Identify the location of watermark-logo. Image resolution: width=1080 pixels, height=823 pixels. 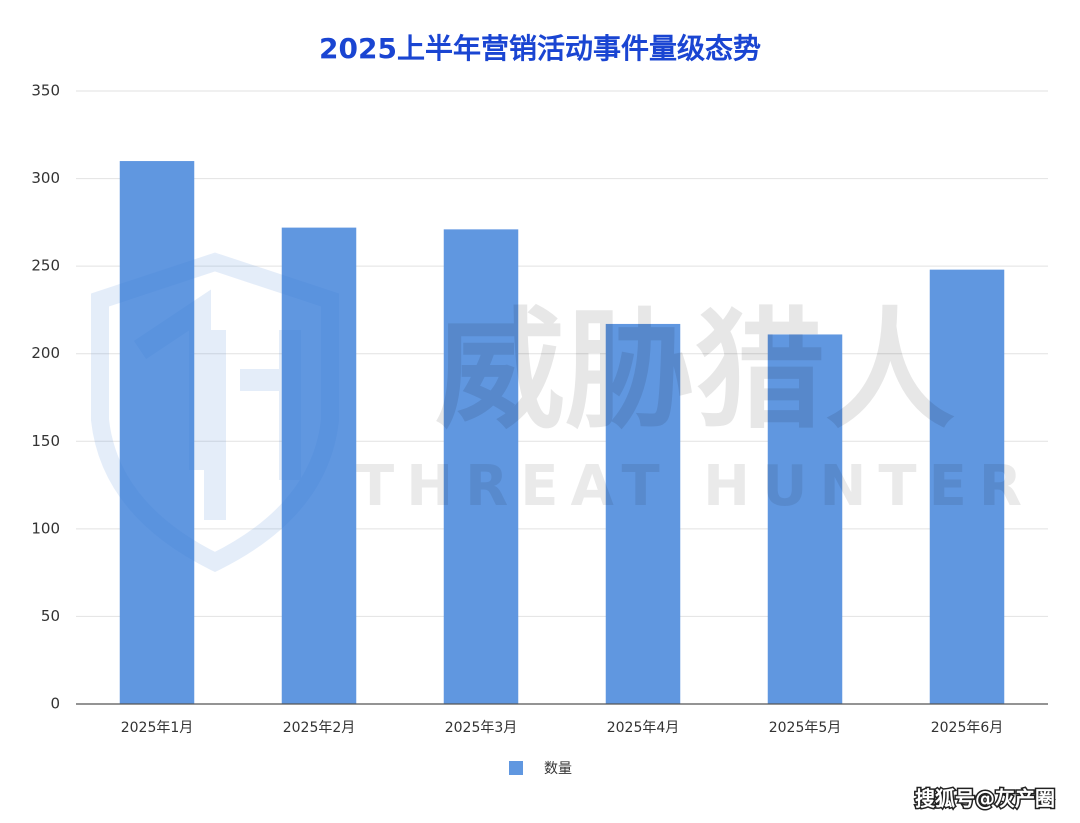
(217, 404).